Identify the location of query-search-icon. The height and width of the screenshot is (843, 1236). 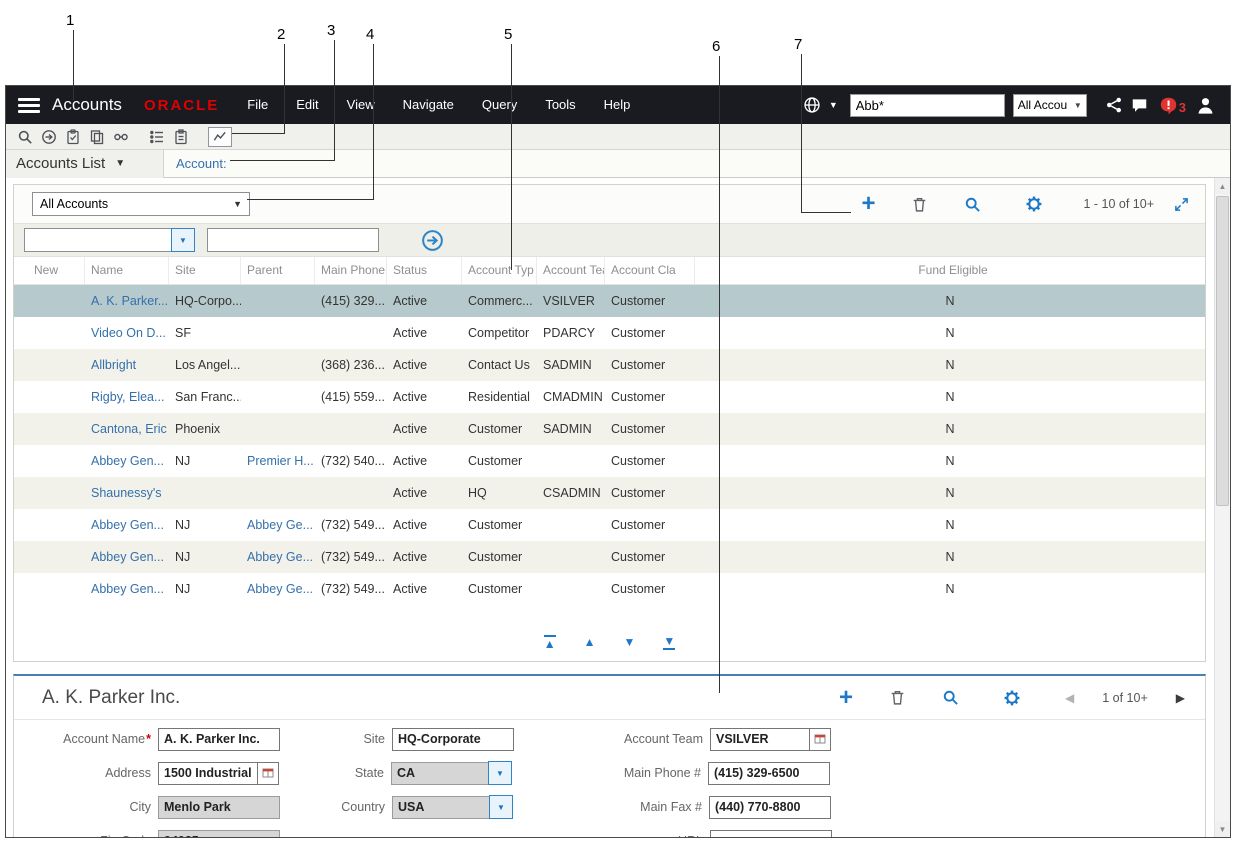
(25, 137).